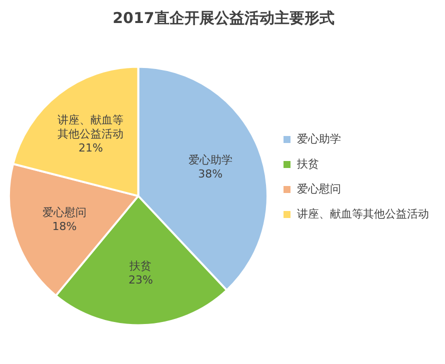  Describe the element at coordinates (319, 139) in the screenshot. I see `legend-label: 爱心助学` at that location.